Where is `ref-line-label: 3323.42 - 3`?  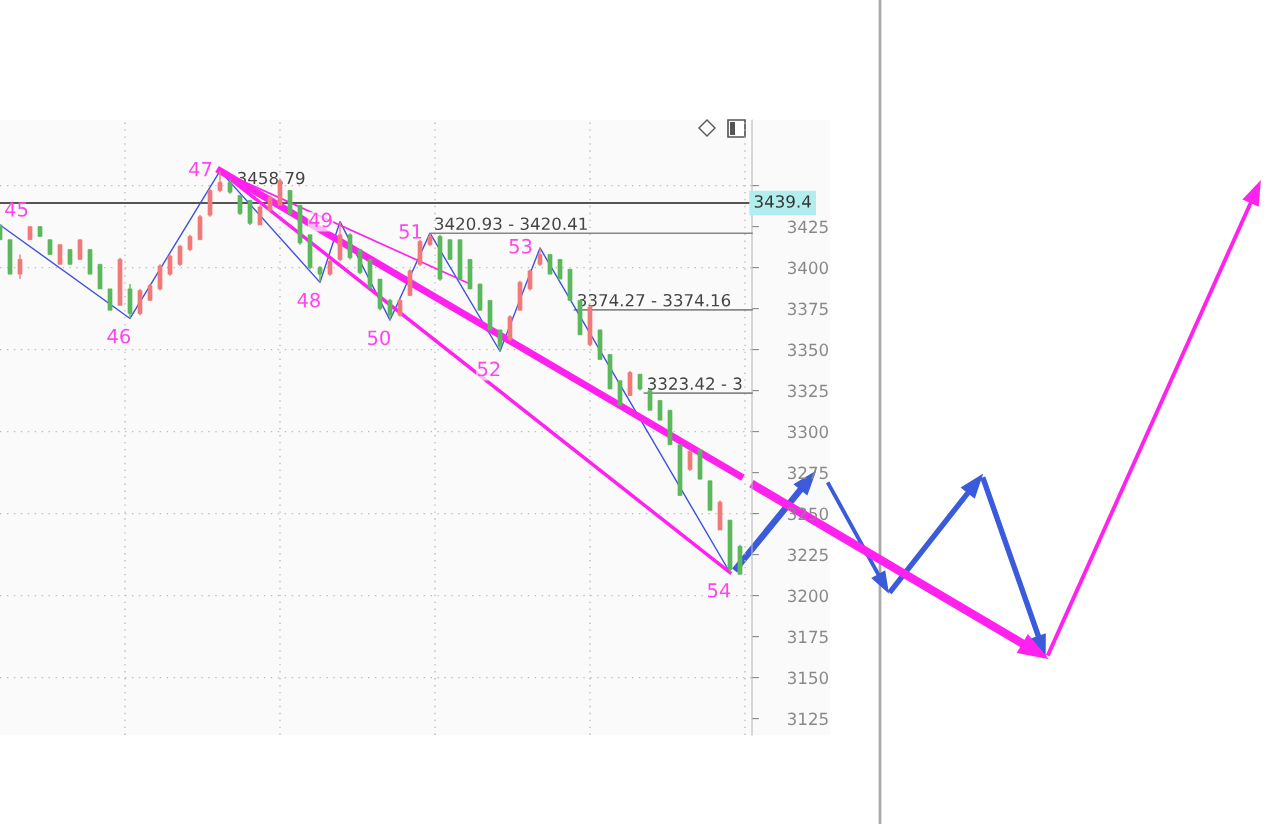
ref-line-label: 3323.42 - 3 is located at coordinates (694, 383).